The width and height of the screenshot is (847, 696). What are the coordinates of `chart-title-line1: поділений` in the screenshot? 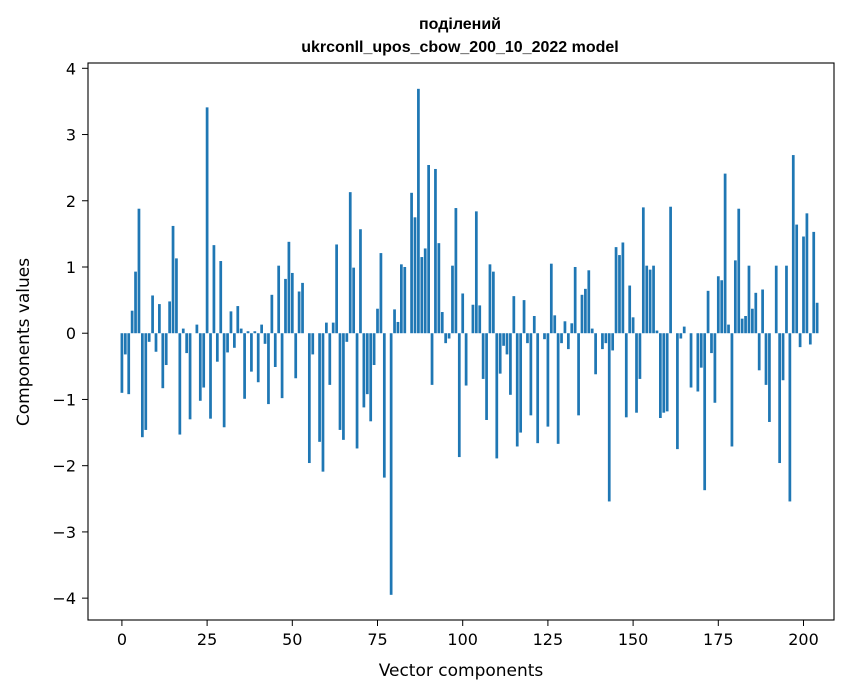 It's located at (460, 24).